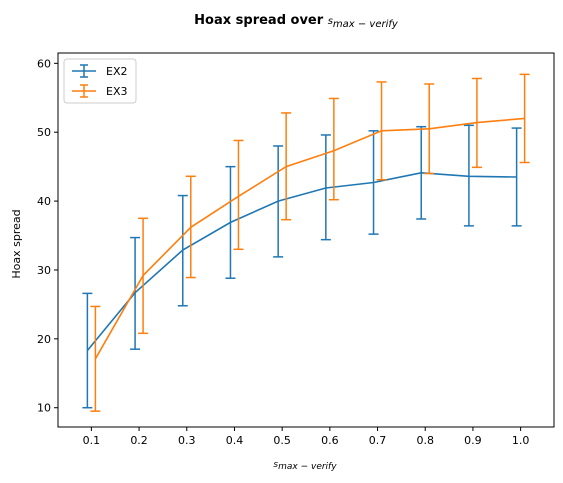 The height and width of the screenshot is (483, 563). What do you see at coordinates (116, 71) in the screenshot?
I see `legend-label: EX2` at bounding box center [116, 71].